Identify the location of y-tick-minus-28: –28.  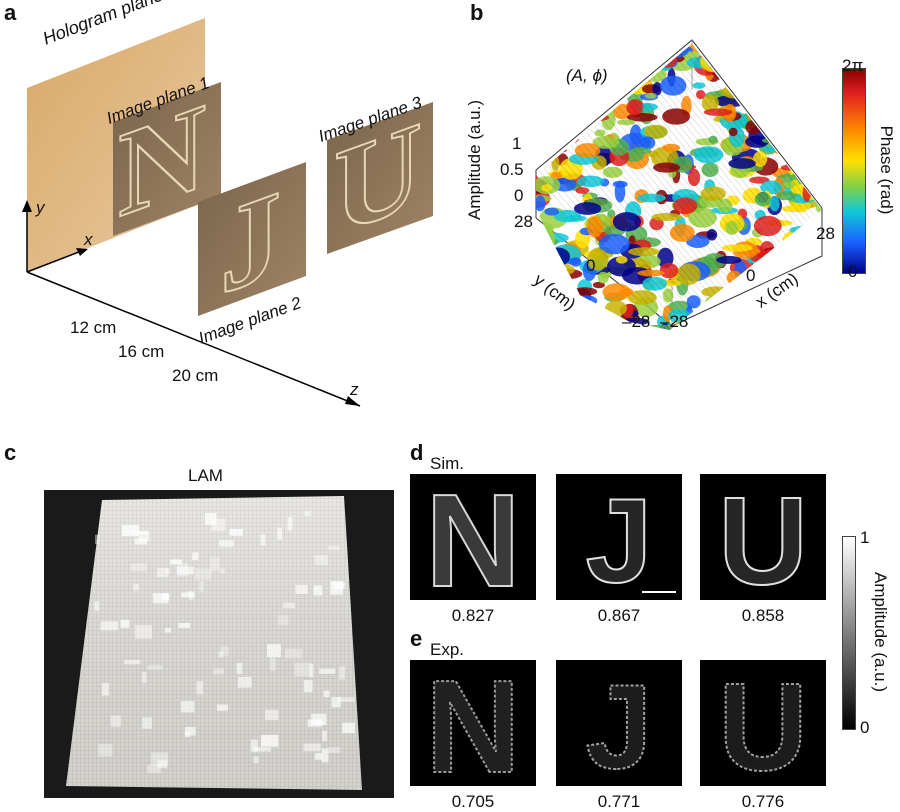
(636, 321).